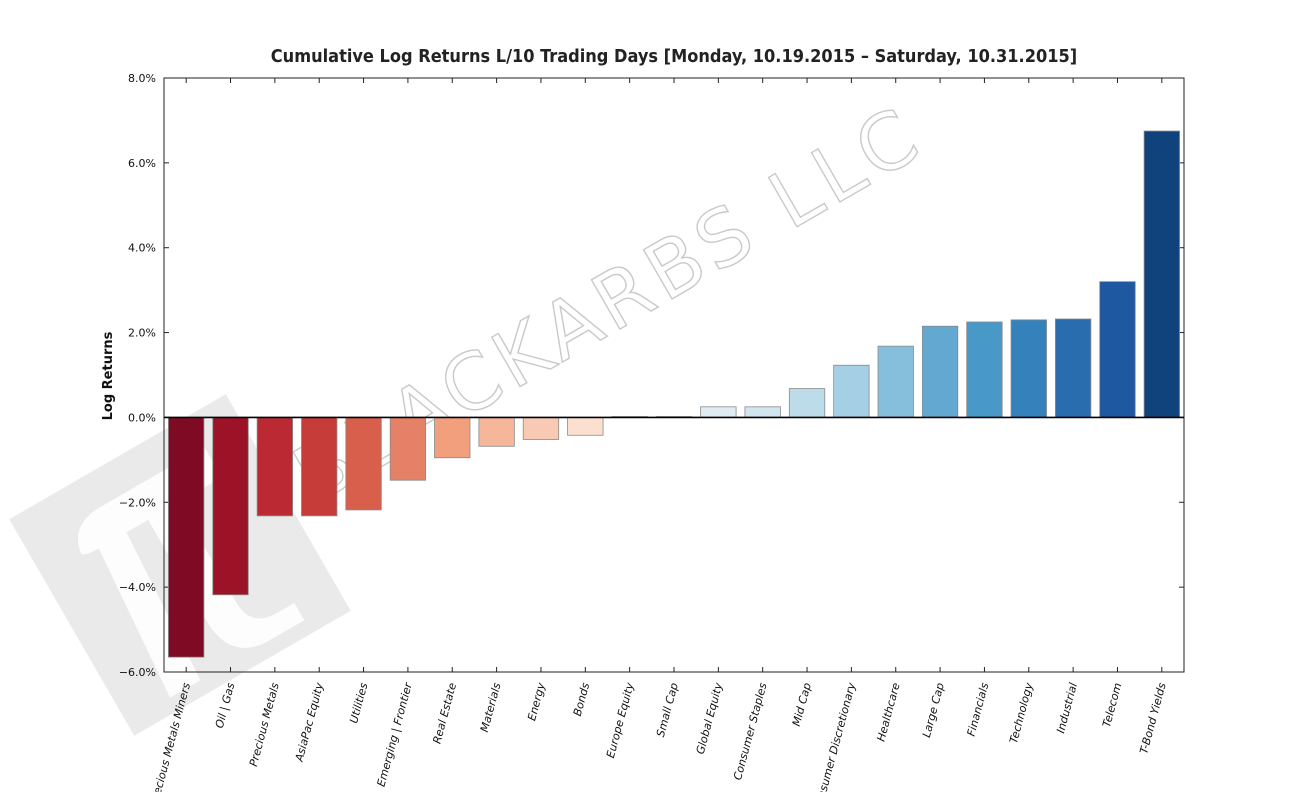 Image resolution: width=1314 pixels, height=792 pixels. I want to click on x-tick-label: T-Bond Yields, so click(1153, 718).